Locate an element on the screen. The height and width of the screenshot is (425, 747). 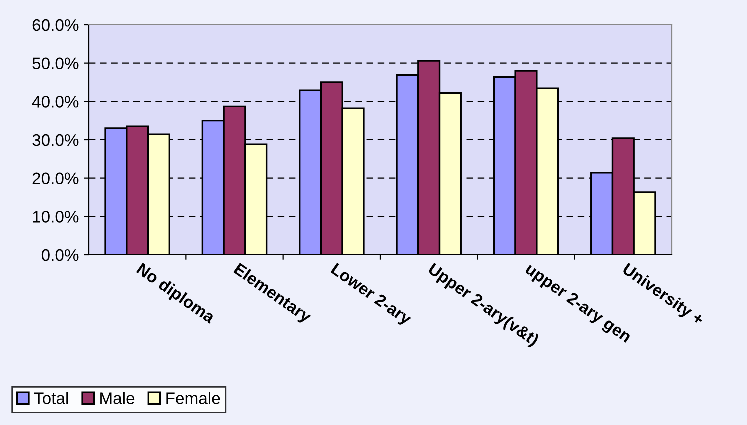
y-tick-label: 50.0% is located at coordinates (55, 64).